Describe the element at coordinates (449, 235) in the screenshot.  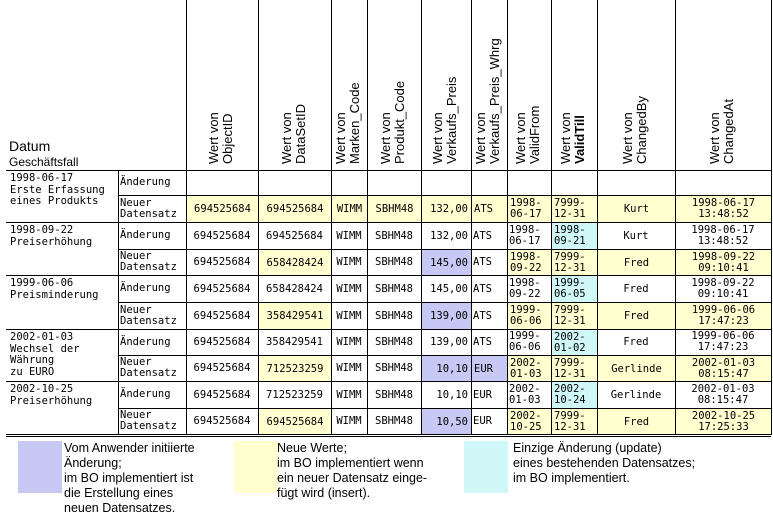
I see `table-cell: 132,00` at that location.